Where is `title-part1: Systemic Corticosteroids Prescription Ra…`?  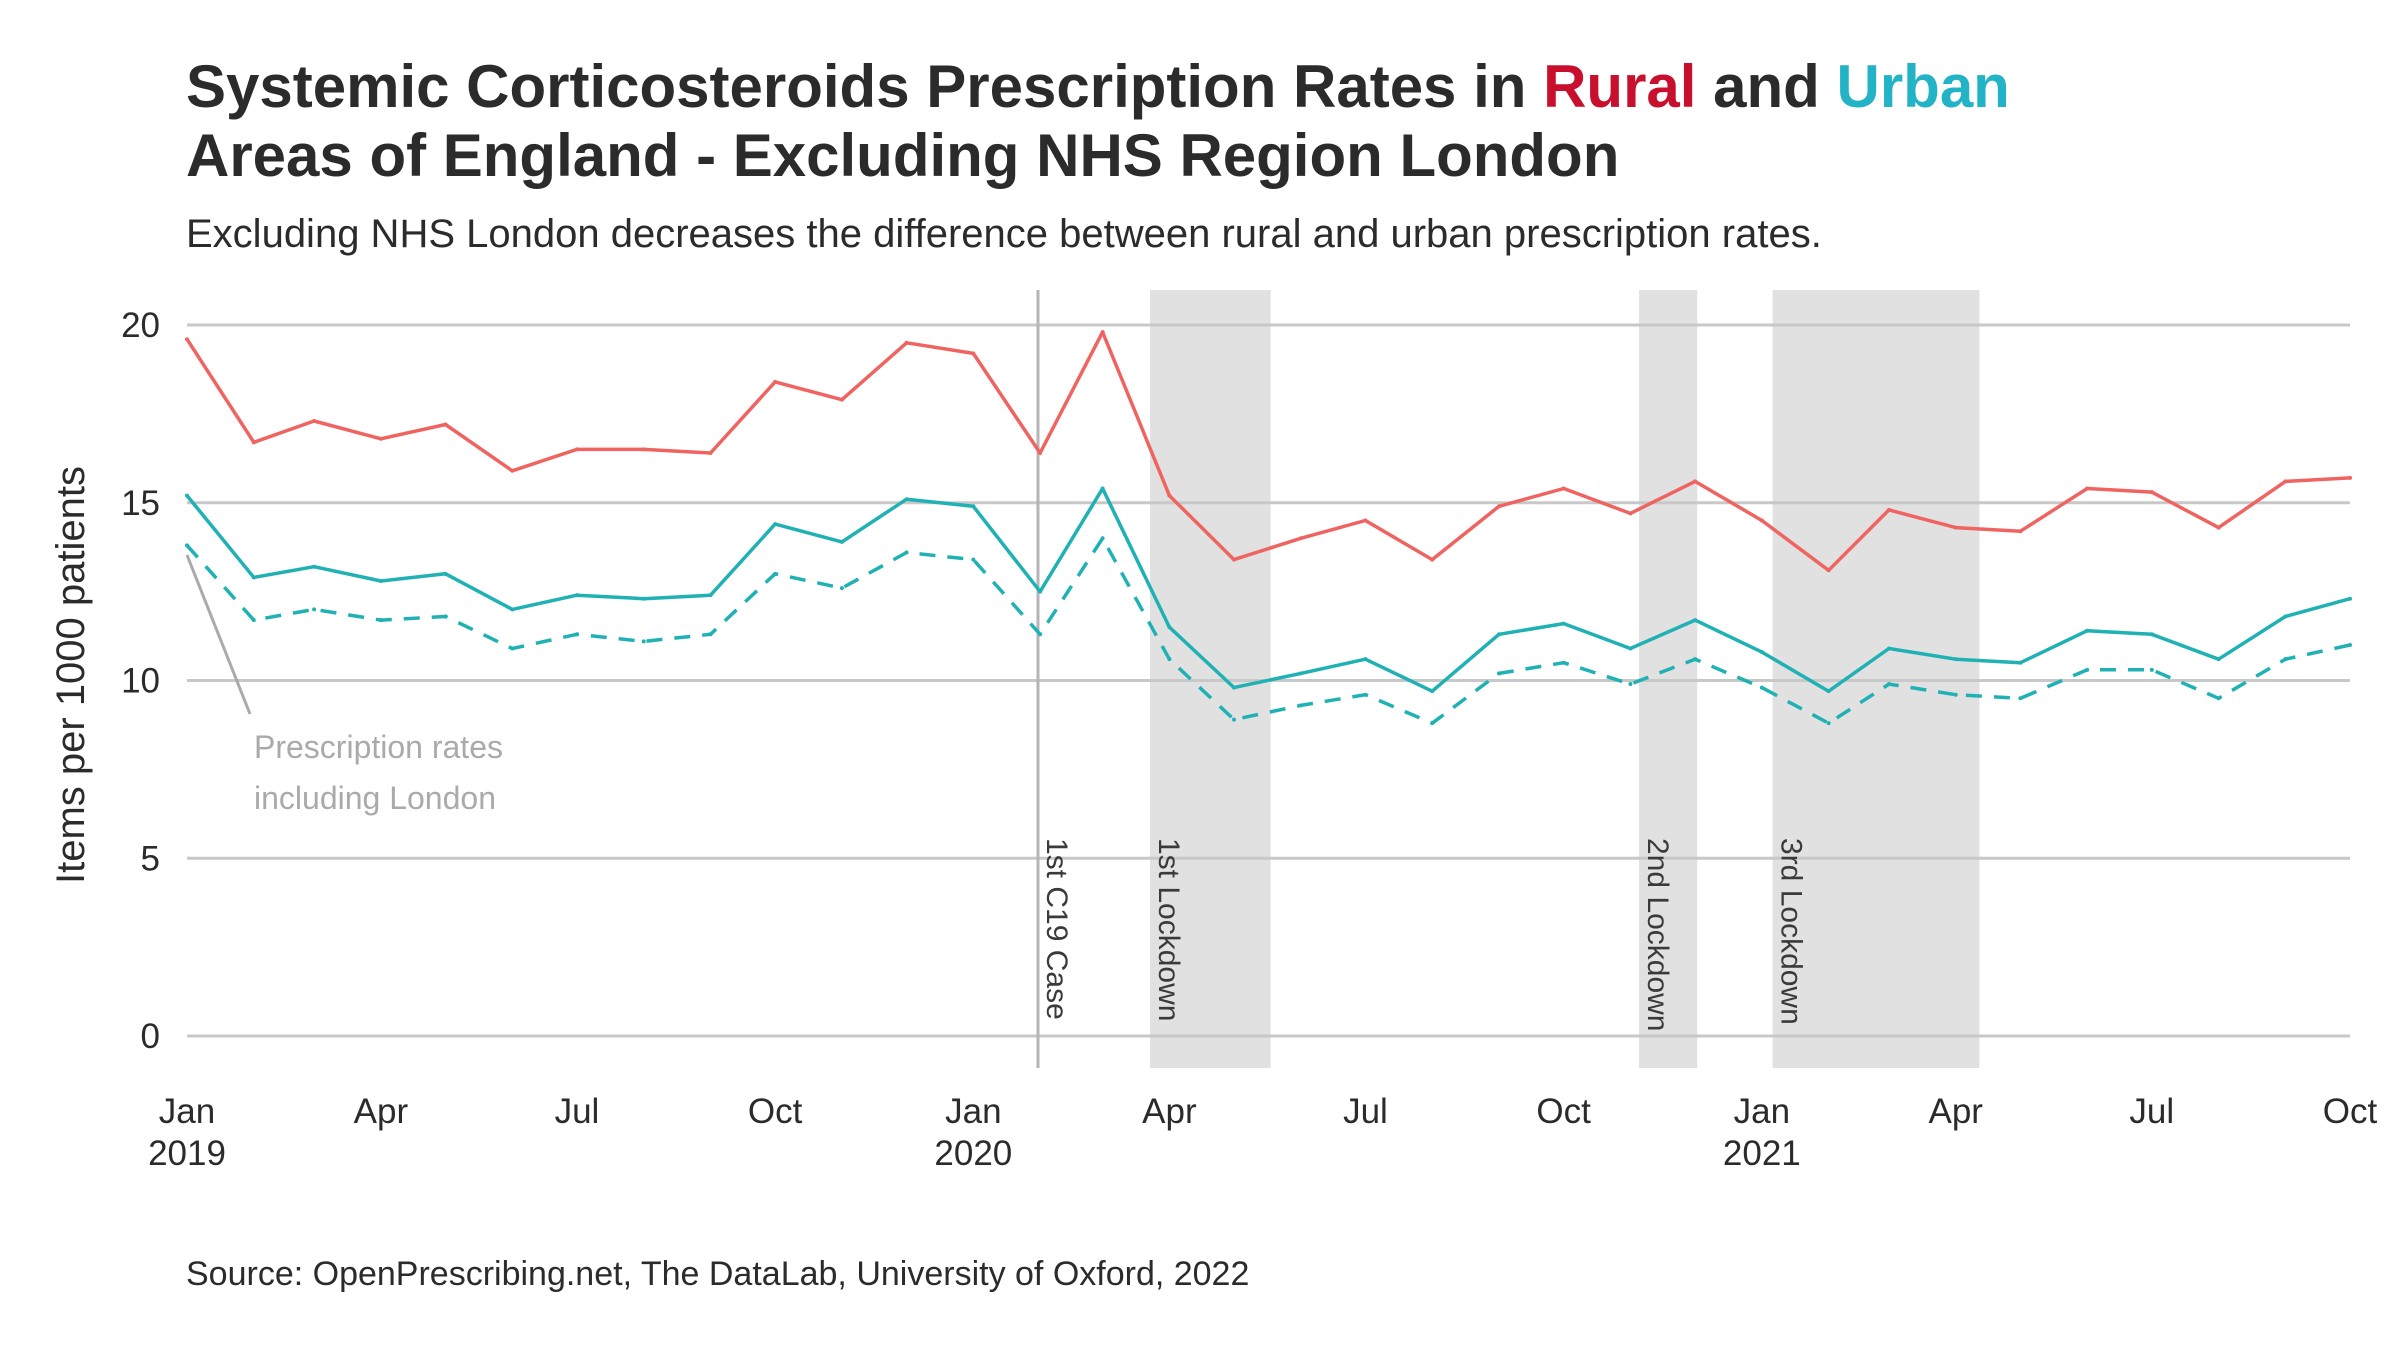 title-part1: Systemic Corticosteroids Prescription Ra… is located at coordinates (865, 86).